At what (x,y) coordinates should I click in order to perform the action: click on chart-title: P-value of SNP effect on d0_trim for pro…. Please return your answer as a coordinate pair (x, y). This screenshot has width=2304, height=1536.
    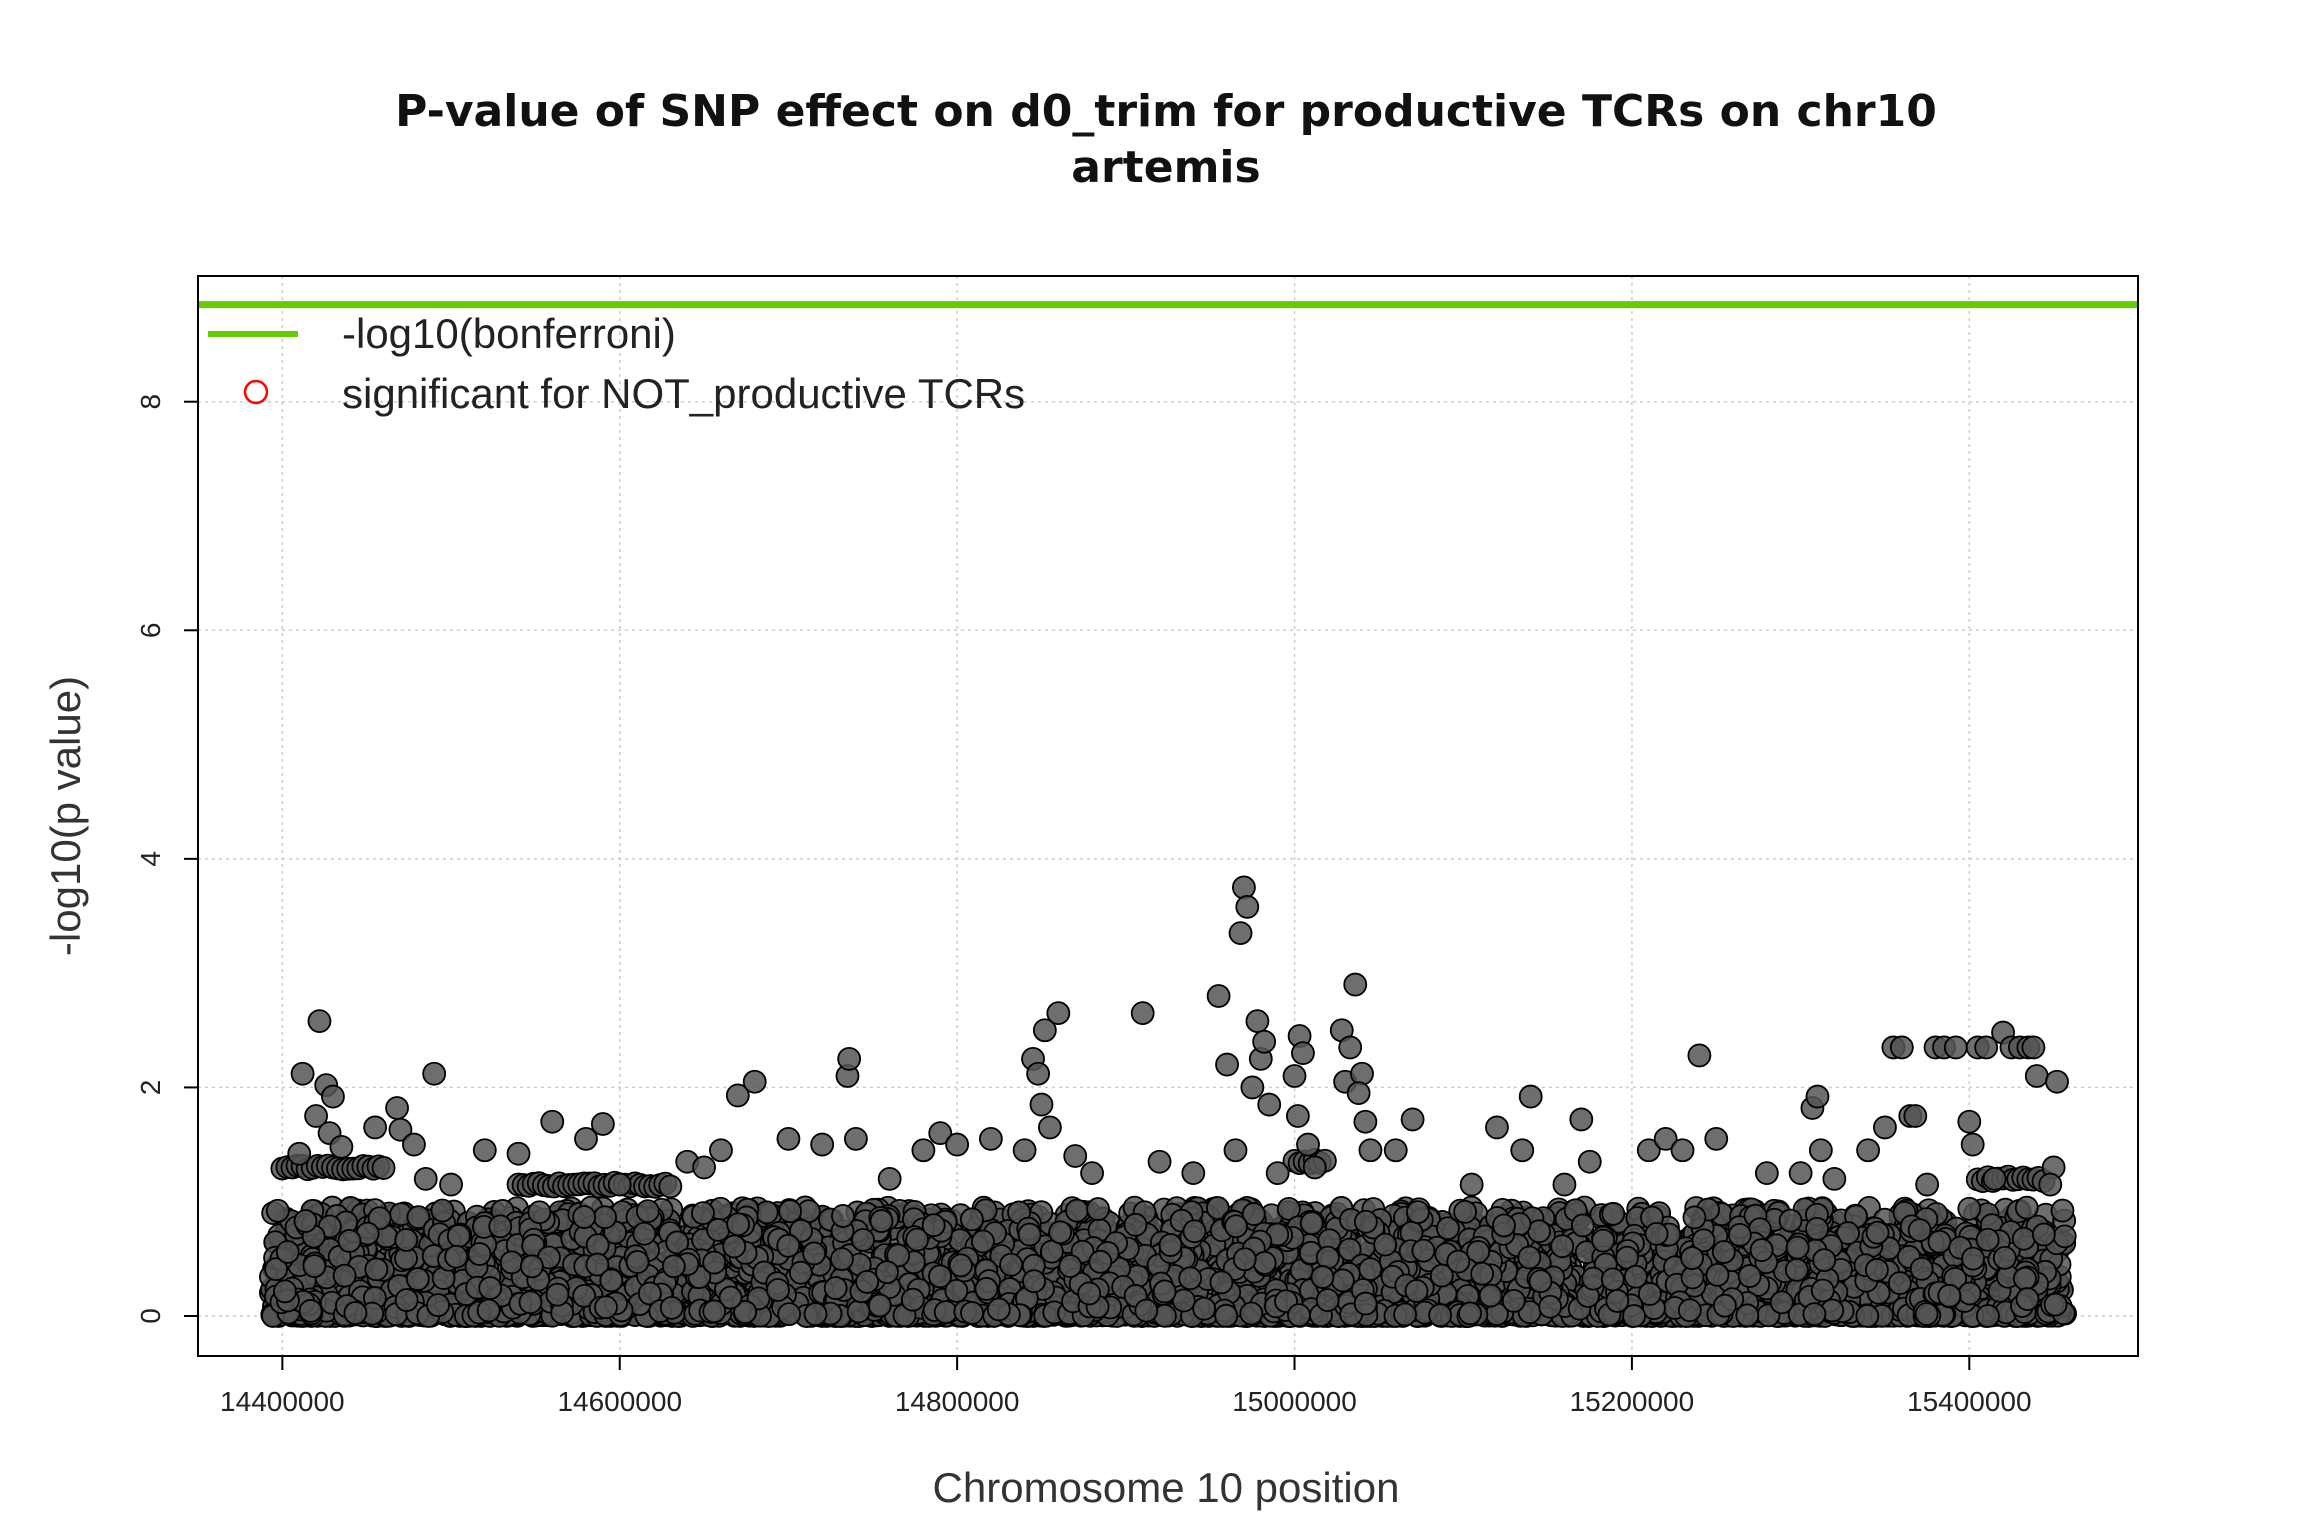
    Looking at the image, I should click on (1166, 111).